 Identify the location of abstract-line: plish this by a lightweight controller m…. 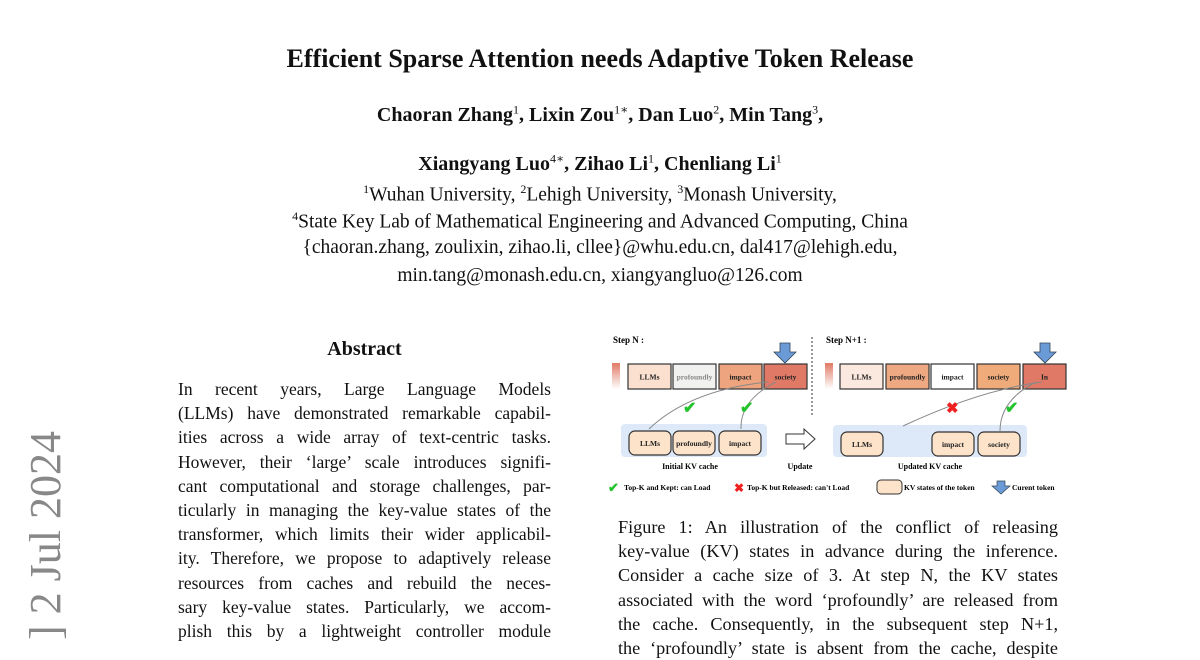
(364, 631).